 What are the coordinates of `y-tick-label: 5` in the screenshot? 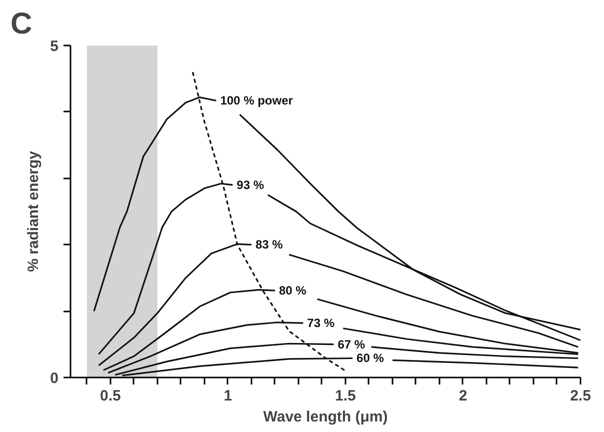 It's located at (54, 46).